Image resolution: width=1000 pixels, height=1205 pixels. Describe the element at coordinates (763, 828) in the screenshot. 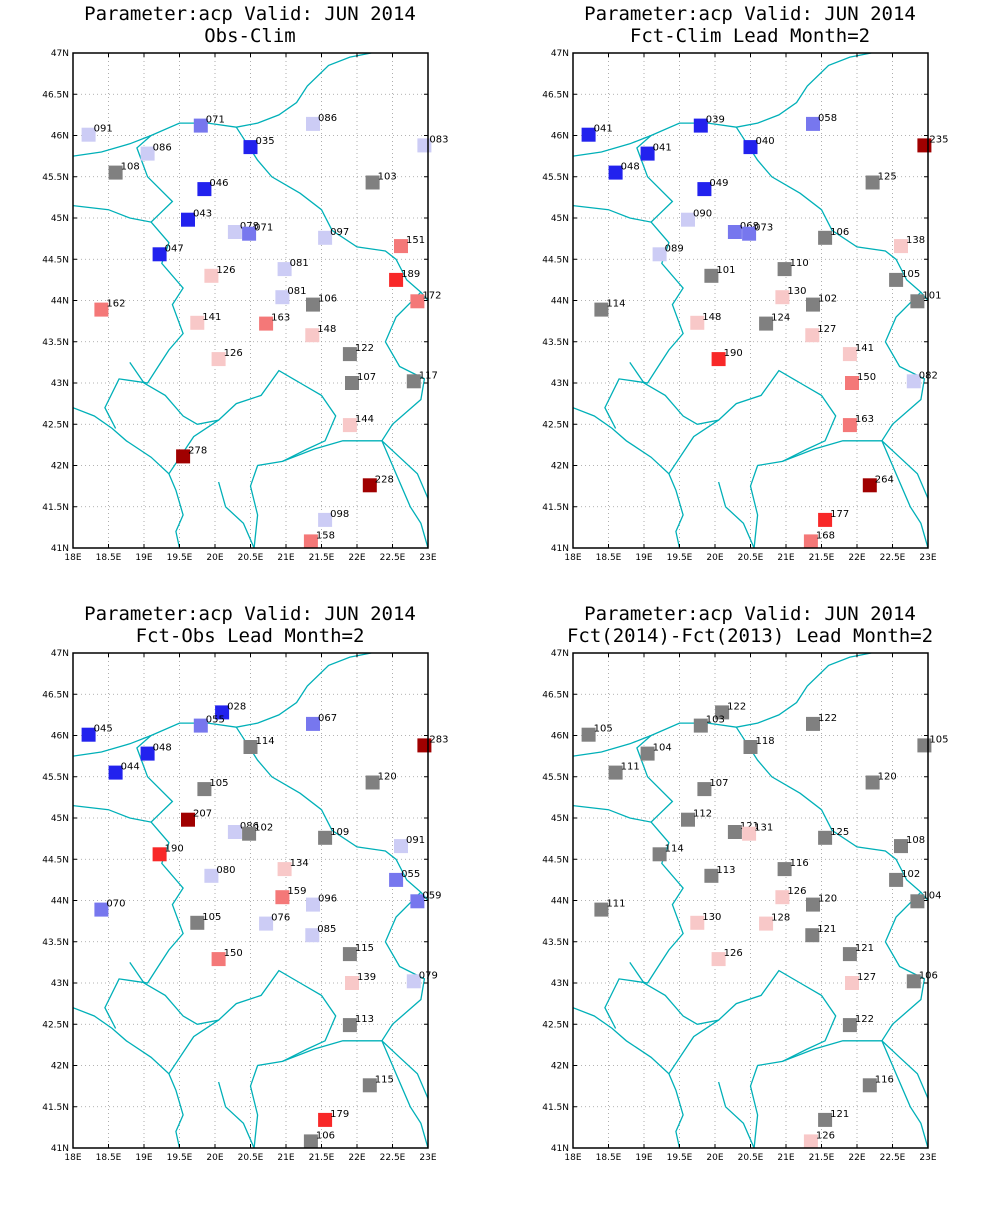

I see `station-value-label: 131` at that location.